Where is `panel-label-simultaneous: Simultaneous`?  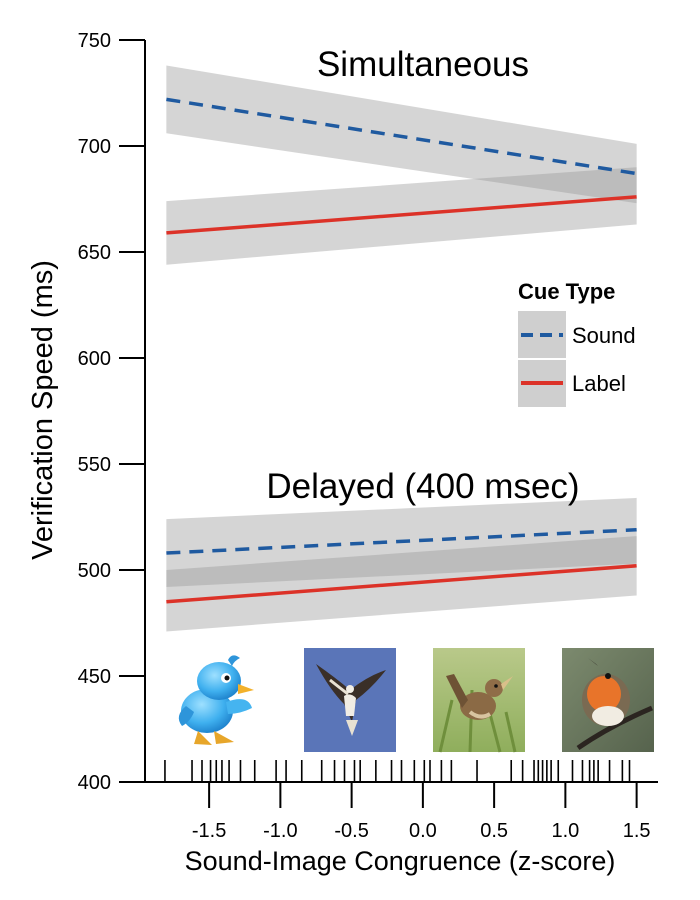
panel-label-simultaneous: Simultaneous is located at coordinates (423, 64).